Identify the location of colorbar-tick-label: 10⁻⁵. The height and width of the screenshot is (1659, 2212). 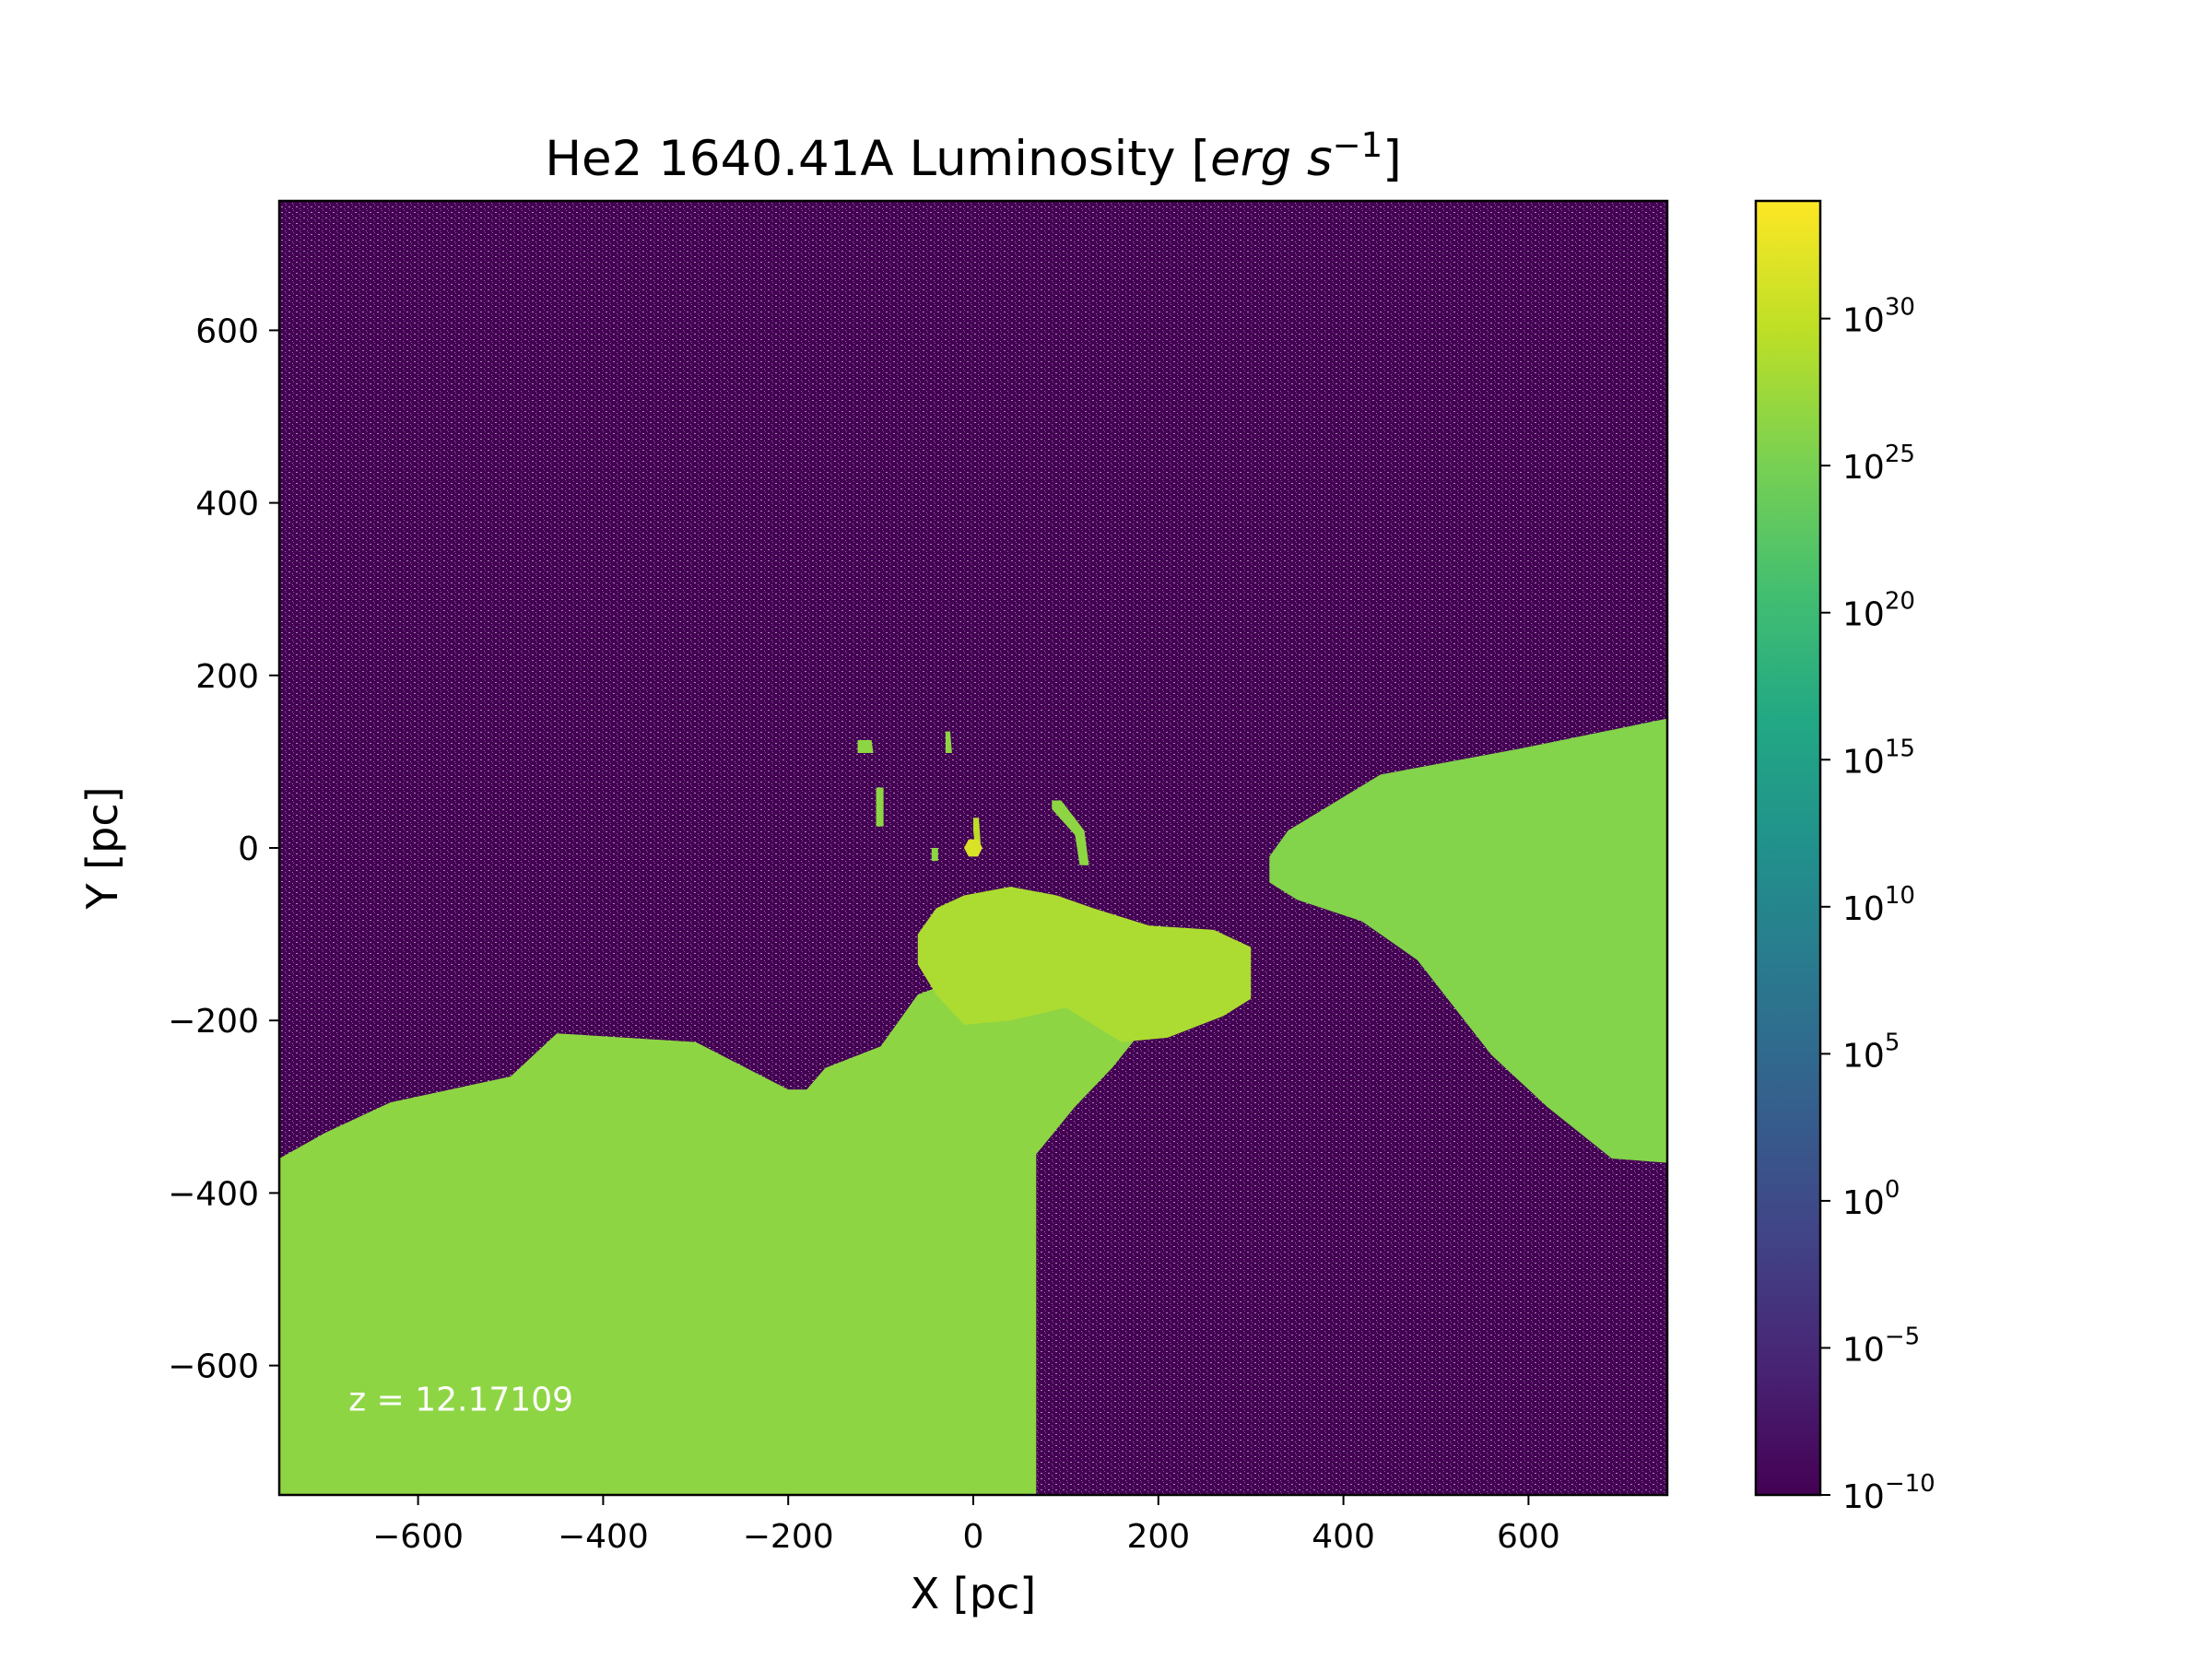
(1881, 1346).